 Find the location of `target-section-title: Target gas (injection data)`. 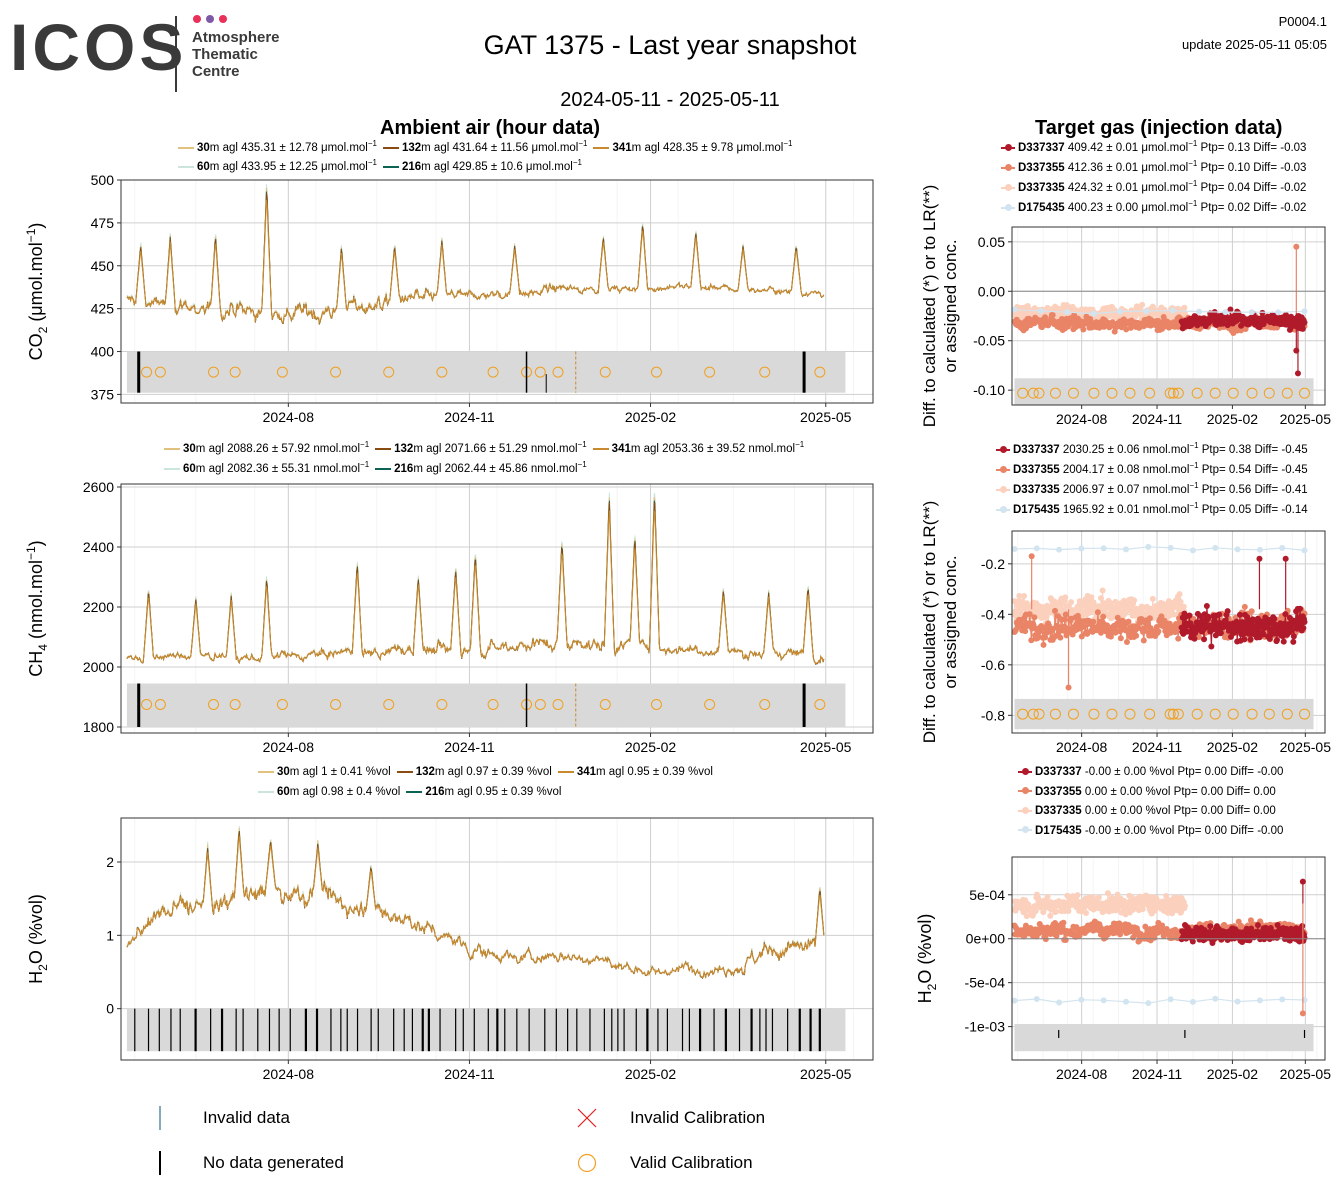

target-section-title: Target gas (injection data) is located at coordinates (1159, 128).